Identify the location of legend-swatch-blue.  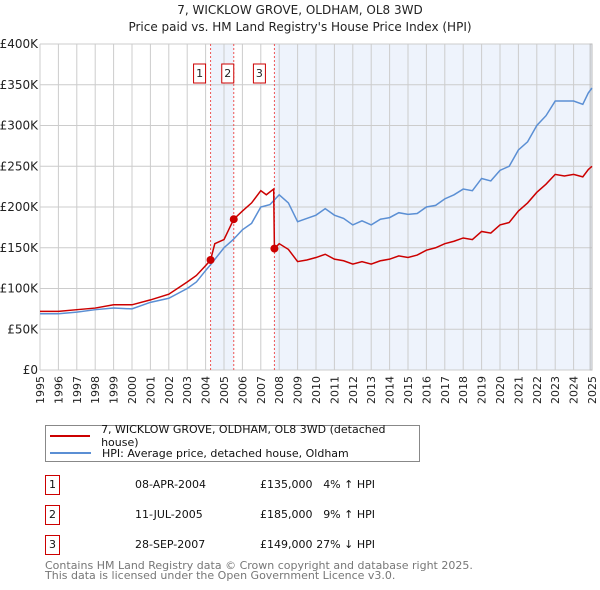
(70, 453).